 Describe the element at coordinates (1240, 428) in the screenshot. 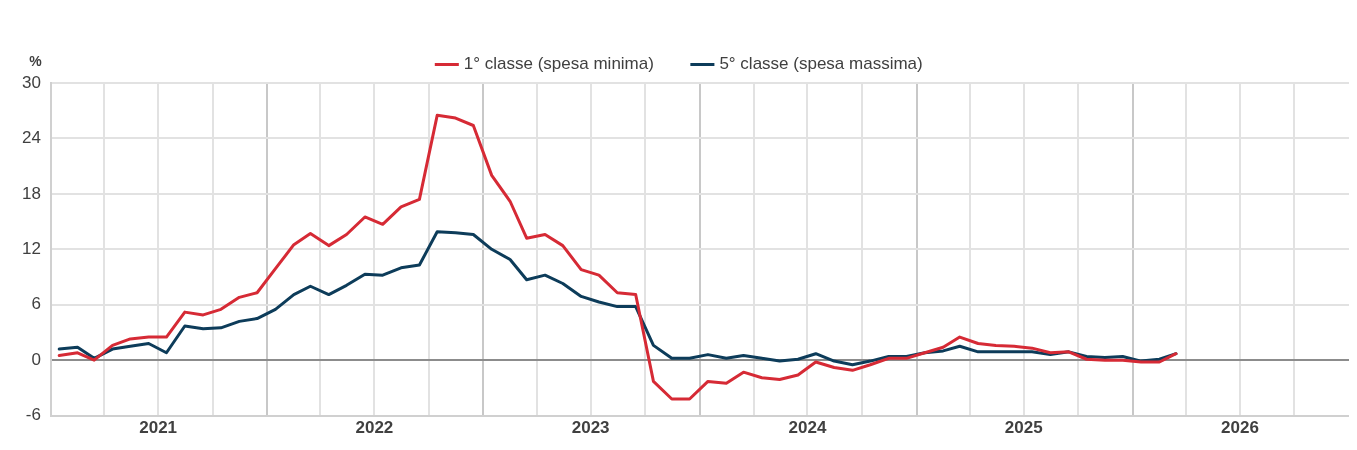

I see `x-tick-label: 2026` at that location.